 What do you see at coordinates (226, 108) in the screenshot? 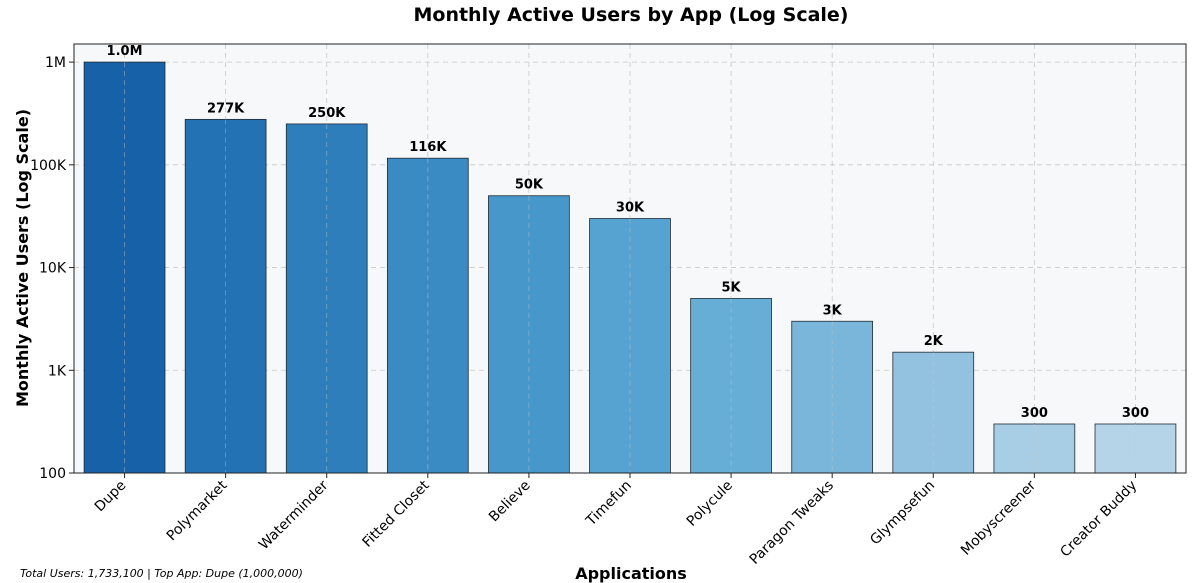
I see `data-label: 277K` at bounding box center [226, 108].